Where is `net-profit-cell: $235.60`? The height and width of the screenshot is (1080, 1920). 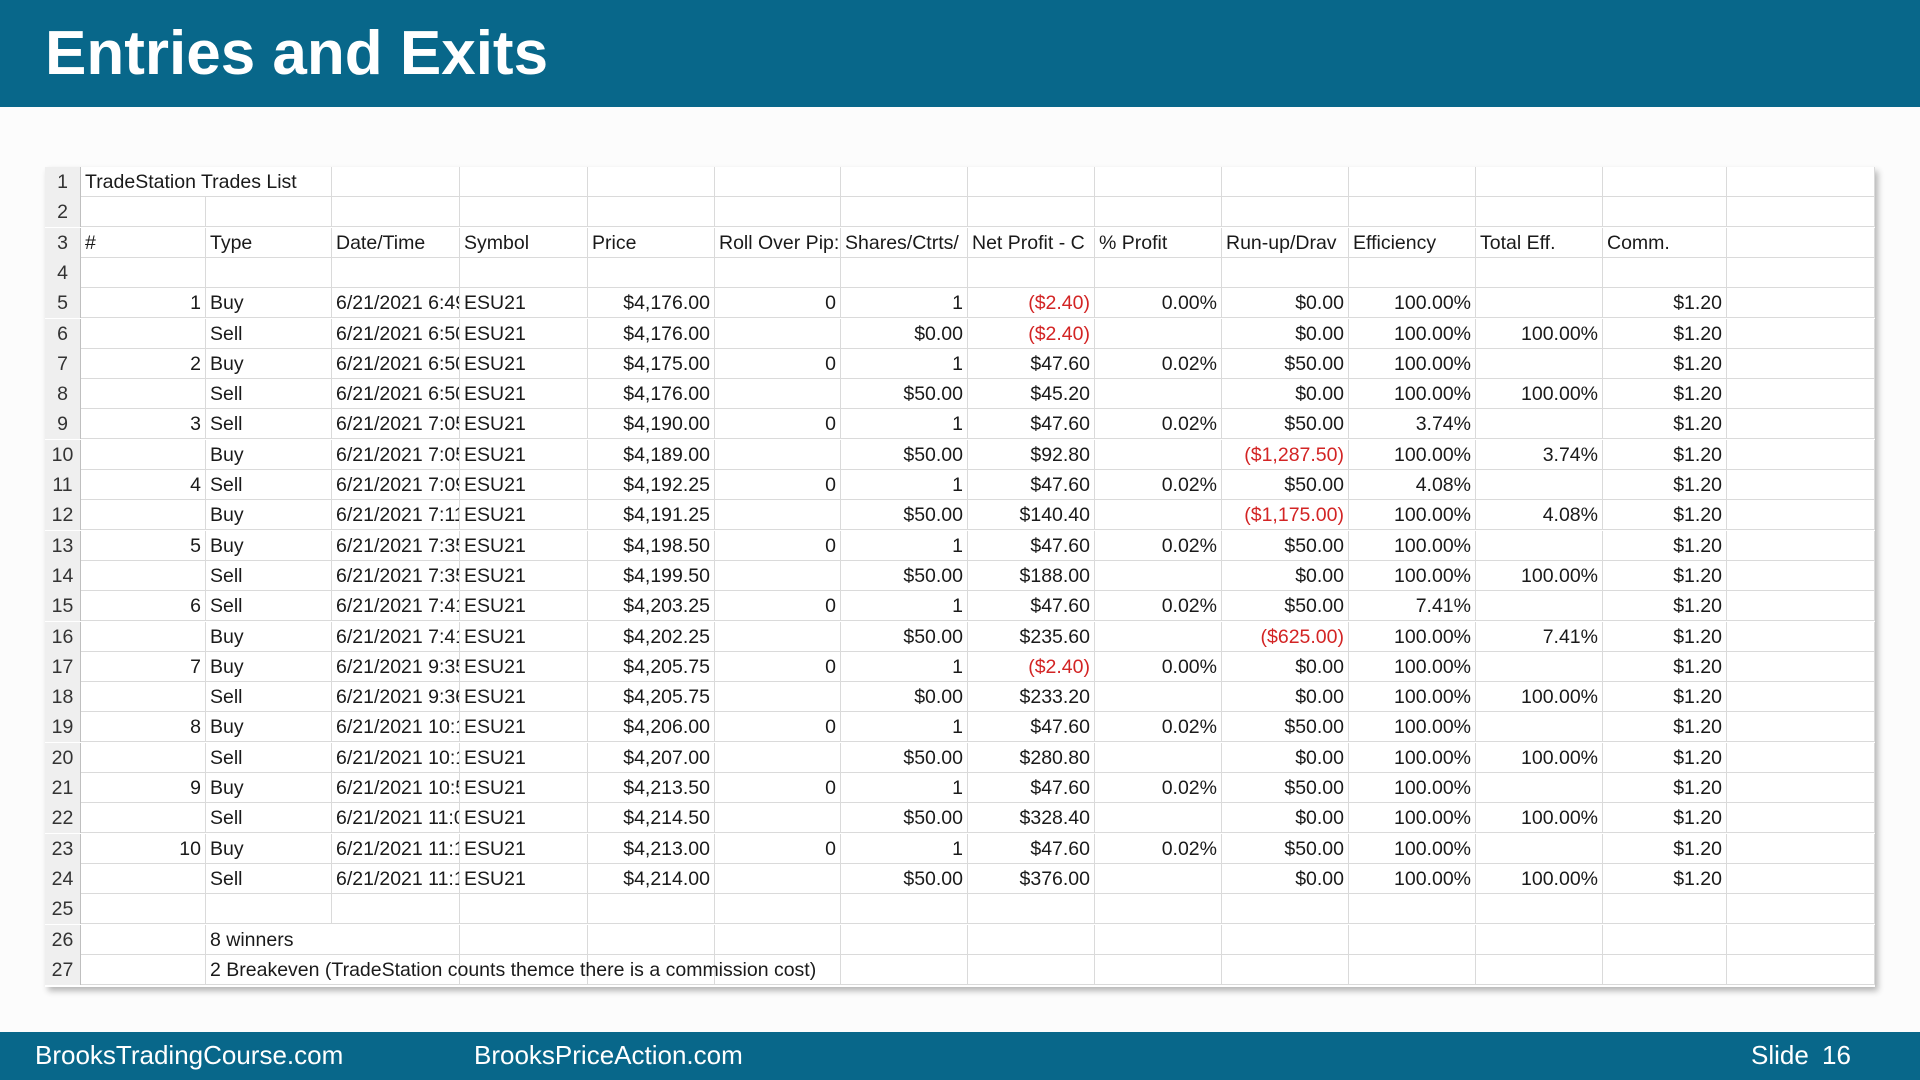
net-profit-cell: $235.60 is located at coordinates (1031, 636).